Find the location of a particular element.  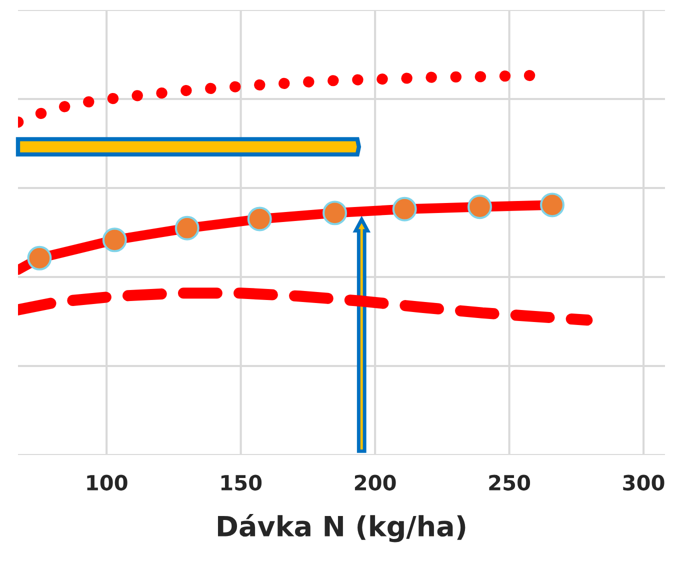

x-tick-label: 150 is located at coordinates (241, 482).